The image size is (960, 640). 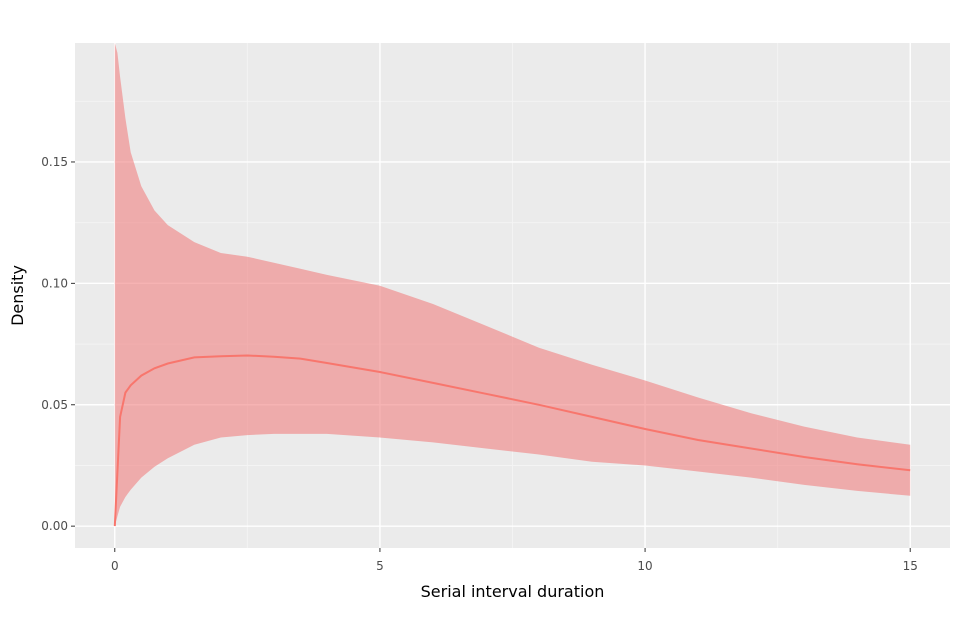 I want to click on x-tick-label: 0, so click(x=115, y=566).